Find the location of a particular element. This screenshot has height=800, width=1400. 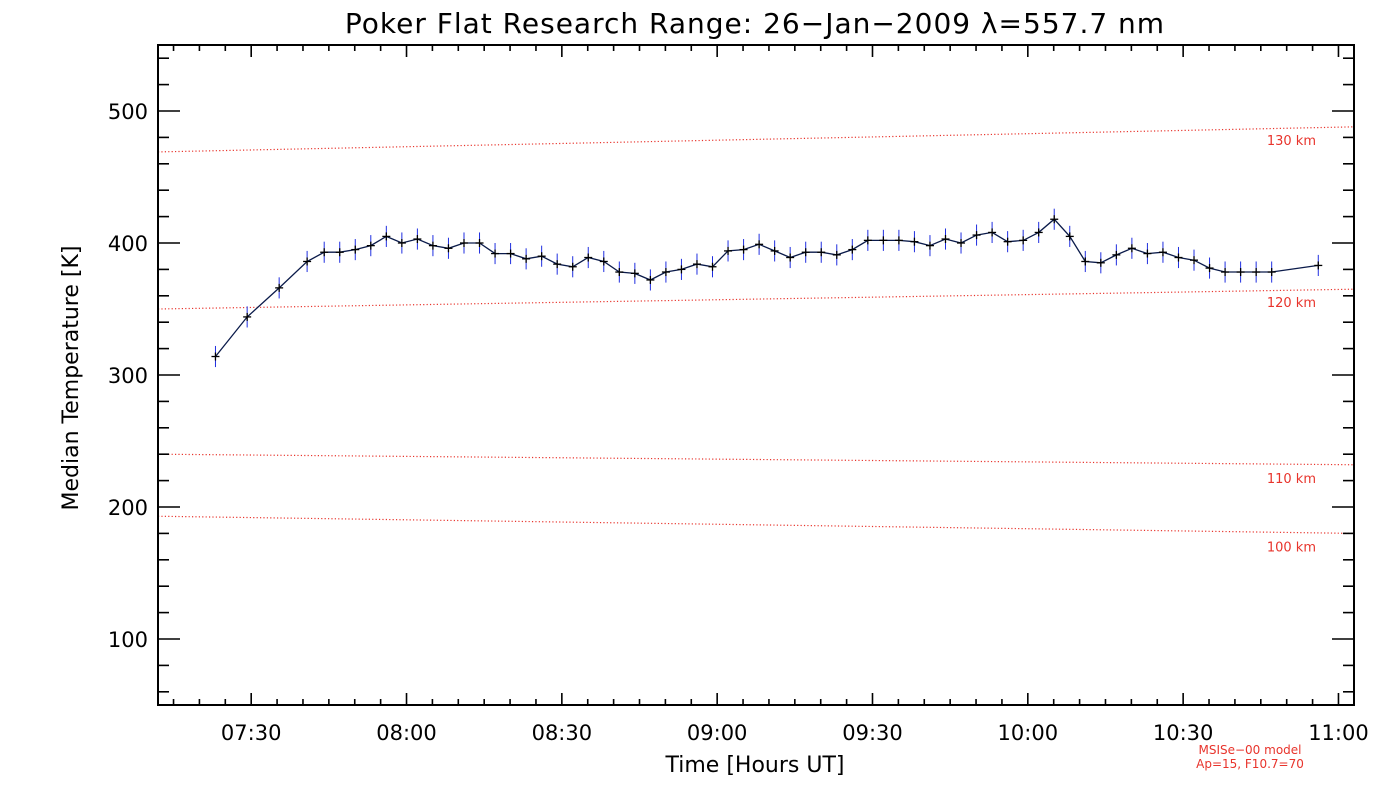

reference-curve-110-km is located at coordinates (756, 459).